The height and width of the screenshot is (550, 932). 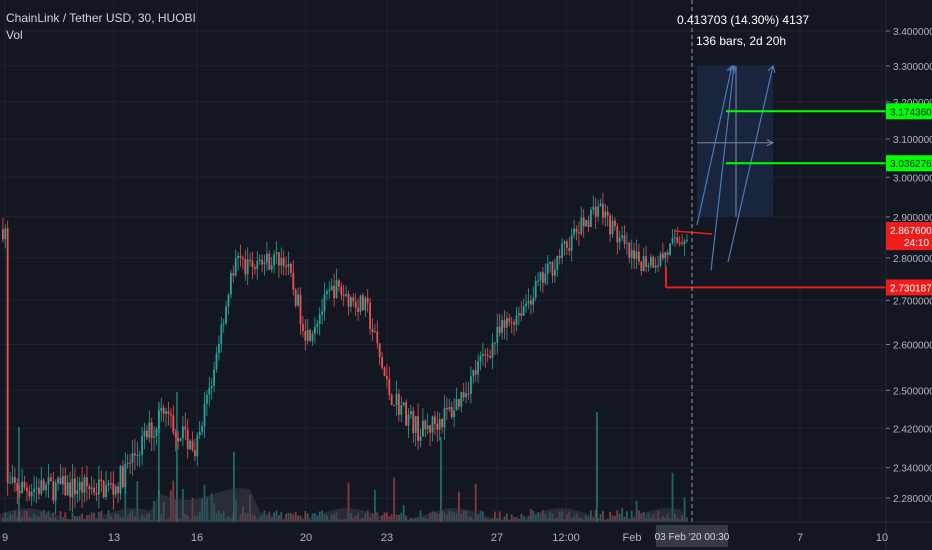 I want to click on price-tick-label: 2.280000, so click(x=912, y=499).